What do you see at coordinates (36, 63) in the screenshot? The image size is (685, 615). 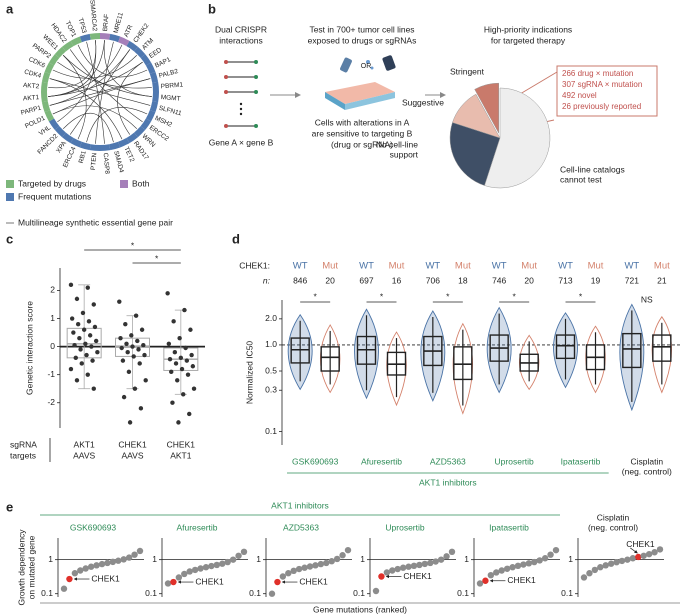 I see `gene-label: CDK6` at bounding box center [36, 63].